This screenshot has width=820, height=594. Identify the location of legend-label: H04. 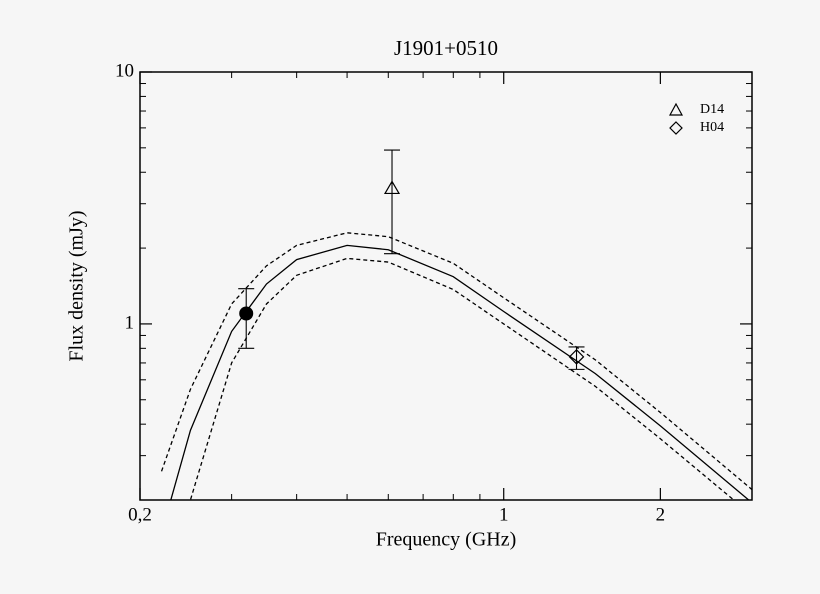
(712, 127).